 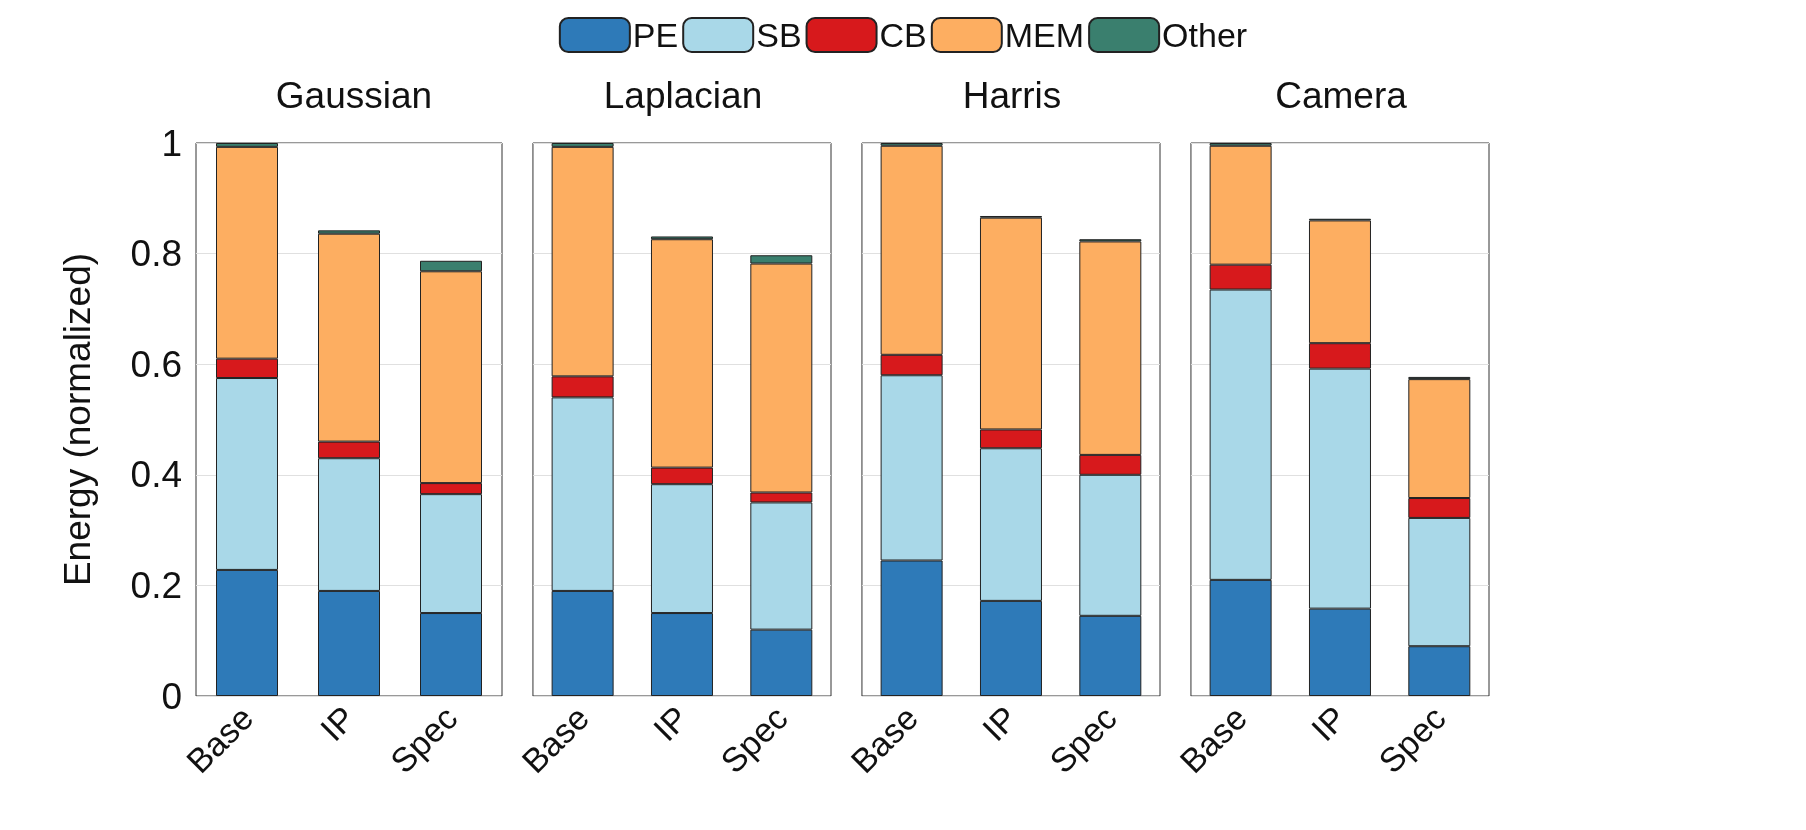 I want to click on y-tick-label: 0.8, so click(x=156, y=254).